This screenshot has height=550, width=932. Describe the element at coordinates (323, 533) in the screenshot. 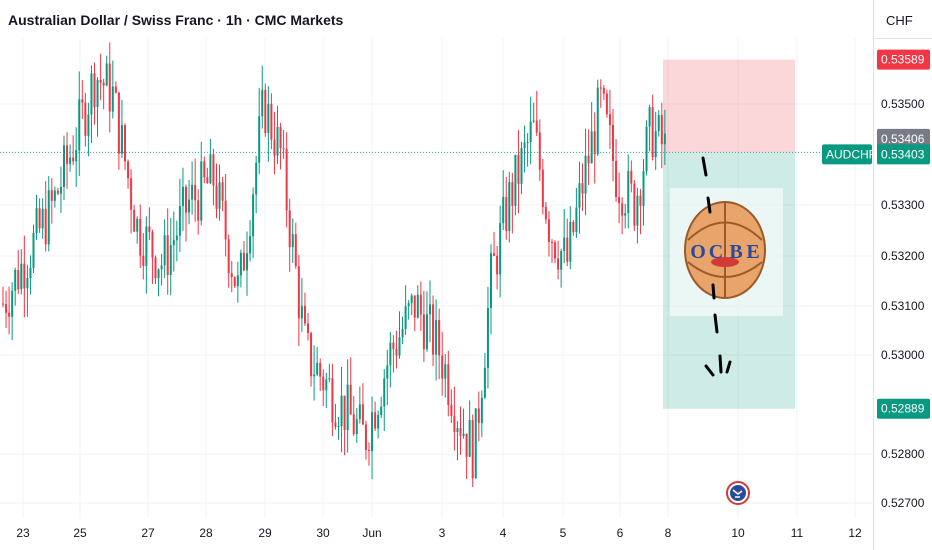

I see `x-tick-label: 30` at that location.